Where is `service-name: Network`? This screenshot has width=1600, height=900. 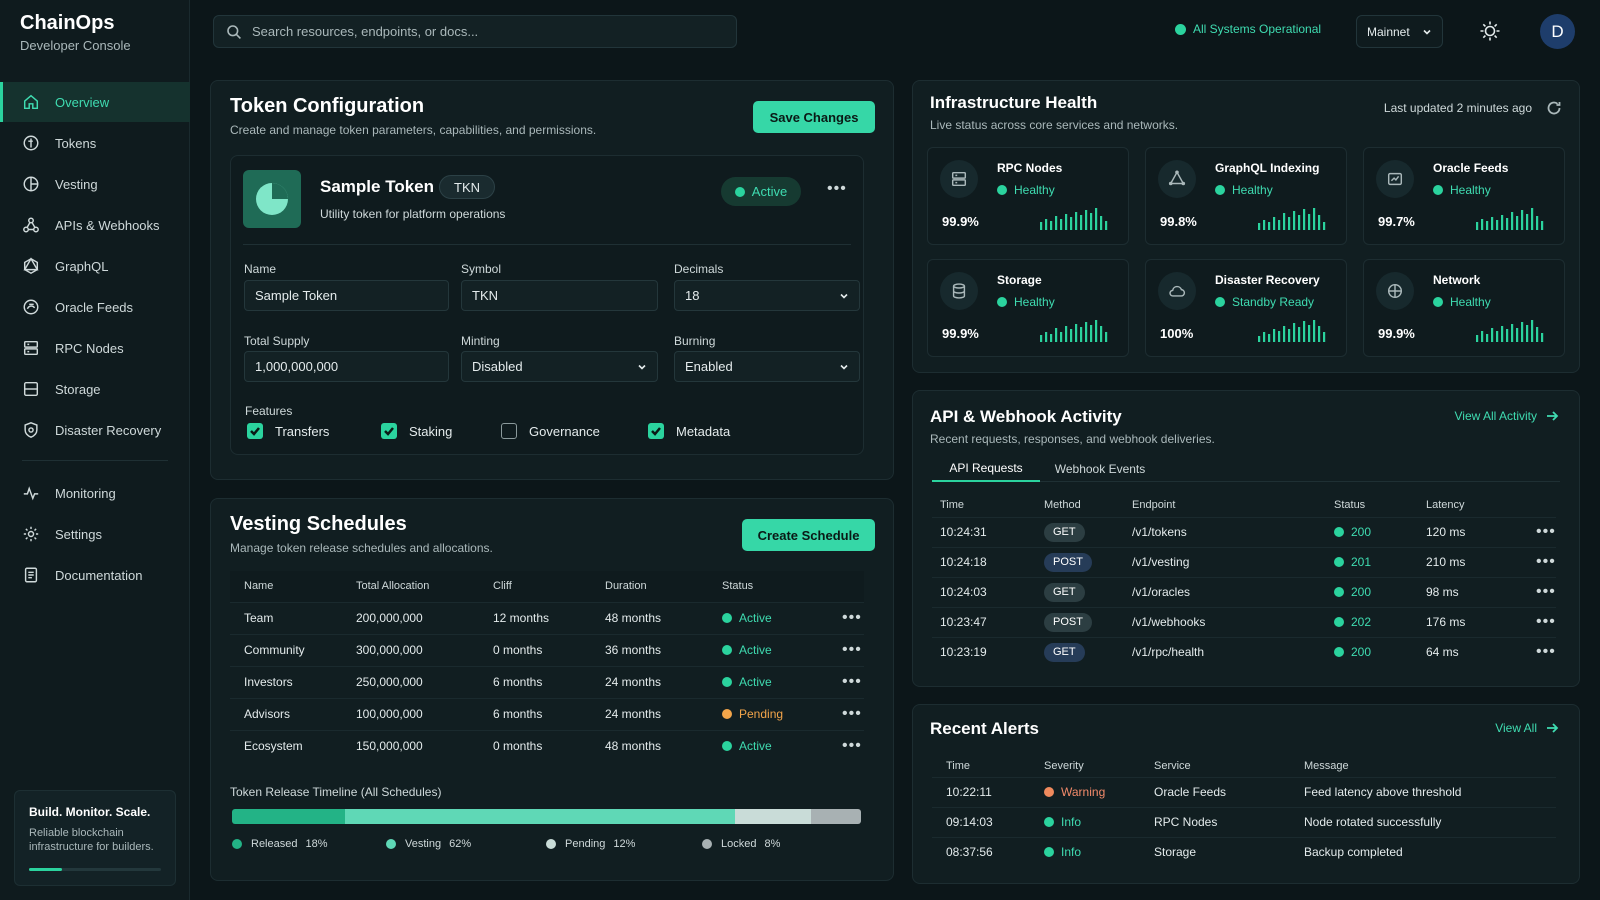
service-name: Network is located at coordinates (1457, 280).